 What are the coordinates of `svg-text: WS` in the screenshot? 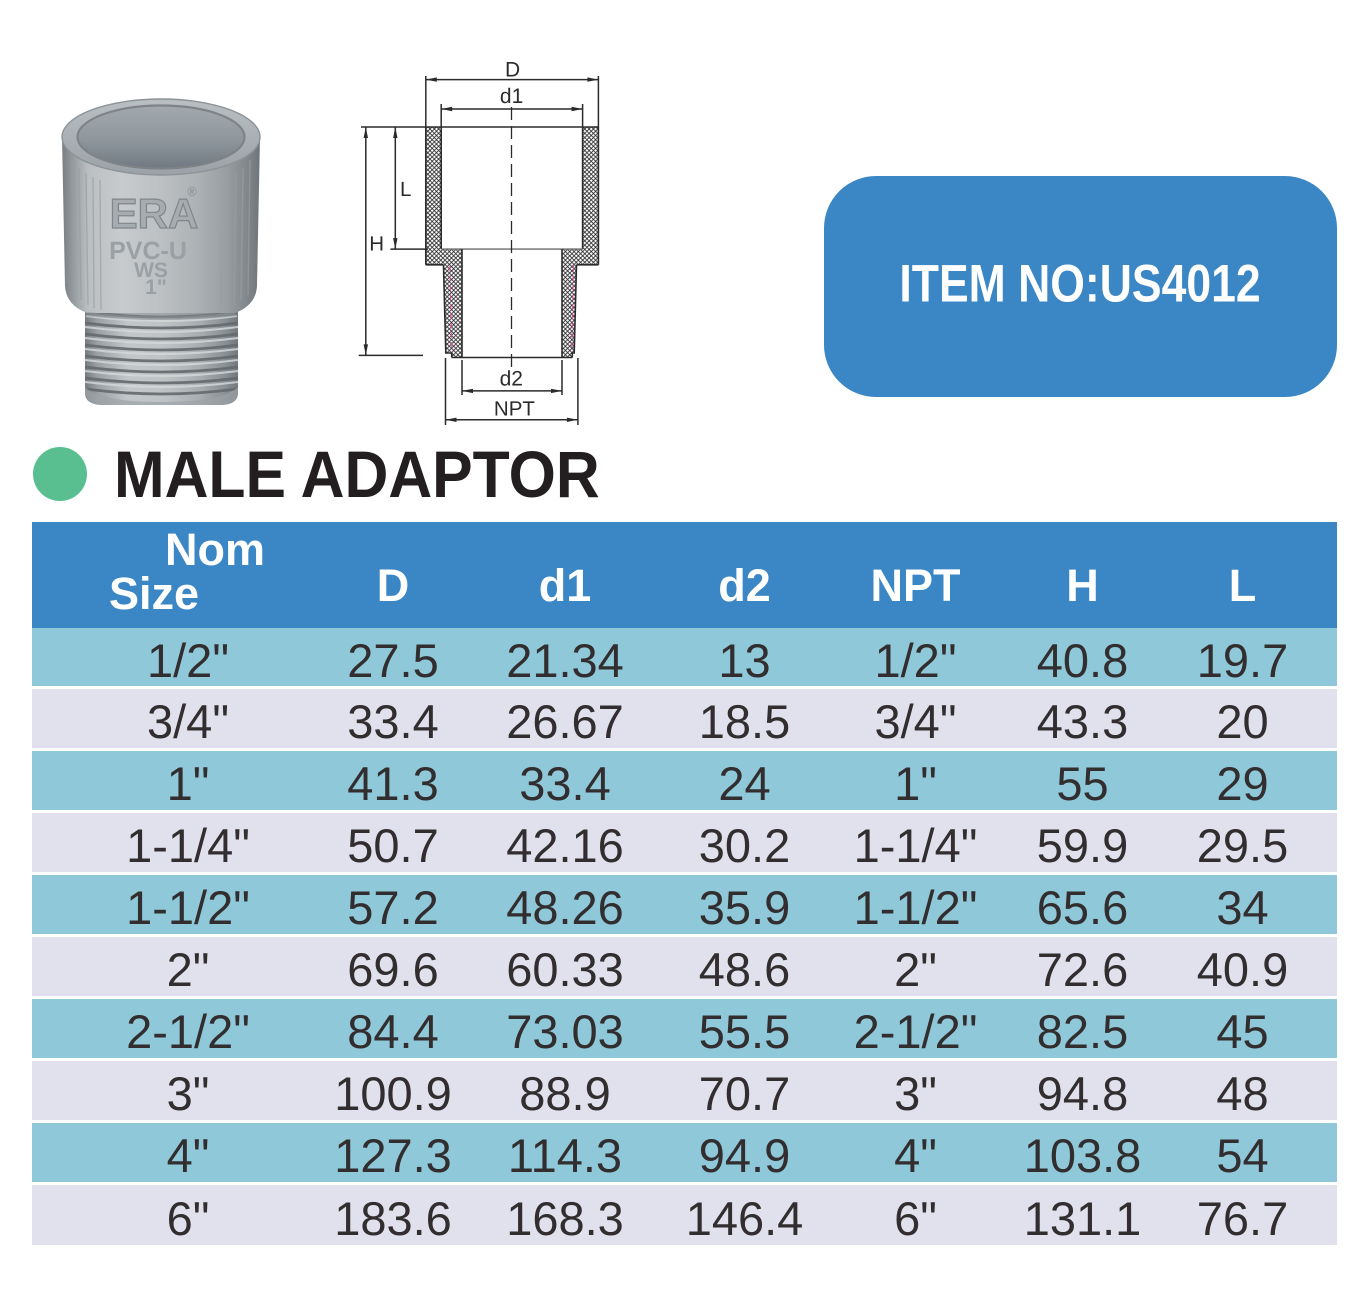 It's located at (151, 270).